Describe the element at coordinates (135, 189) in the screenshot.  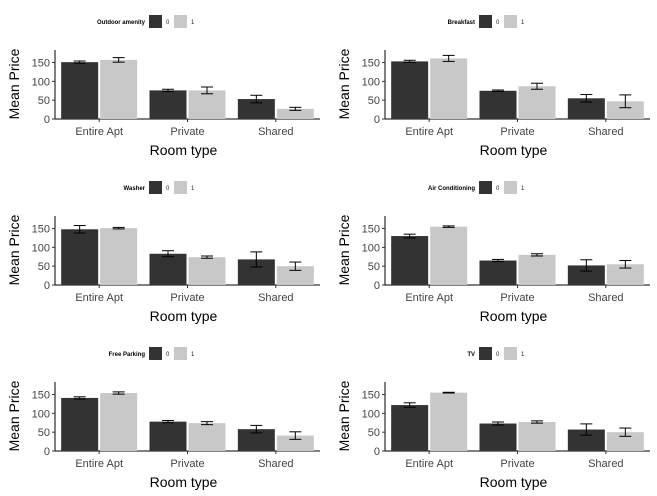
I see `legend-title: Washer` at that location.